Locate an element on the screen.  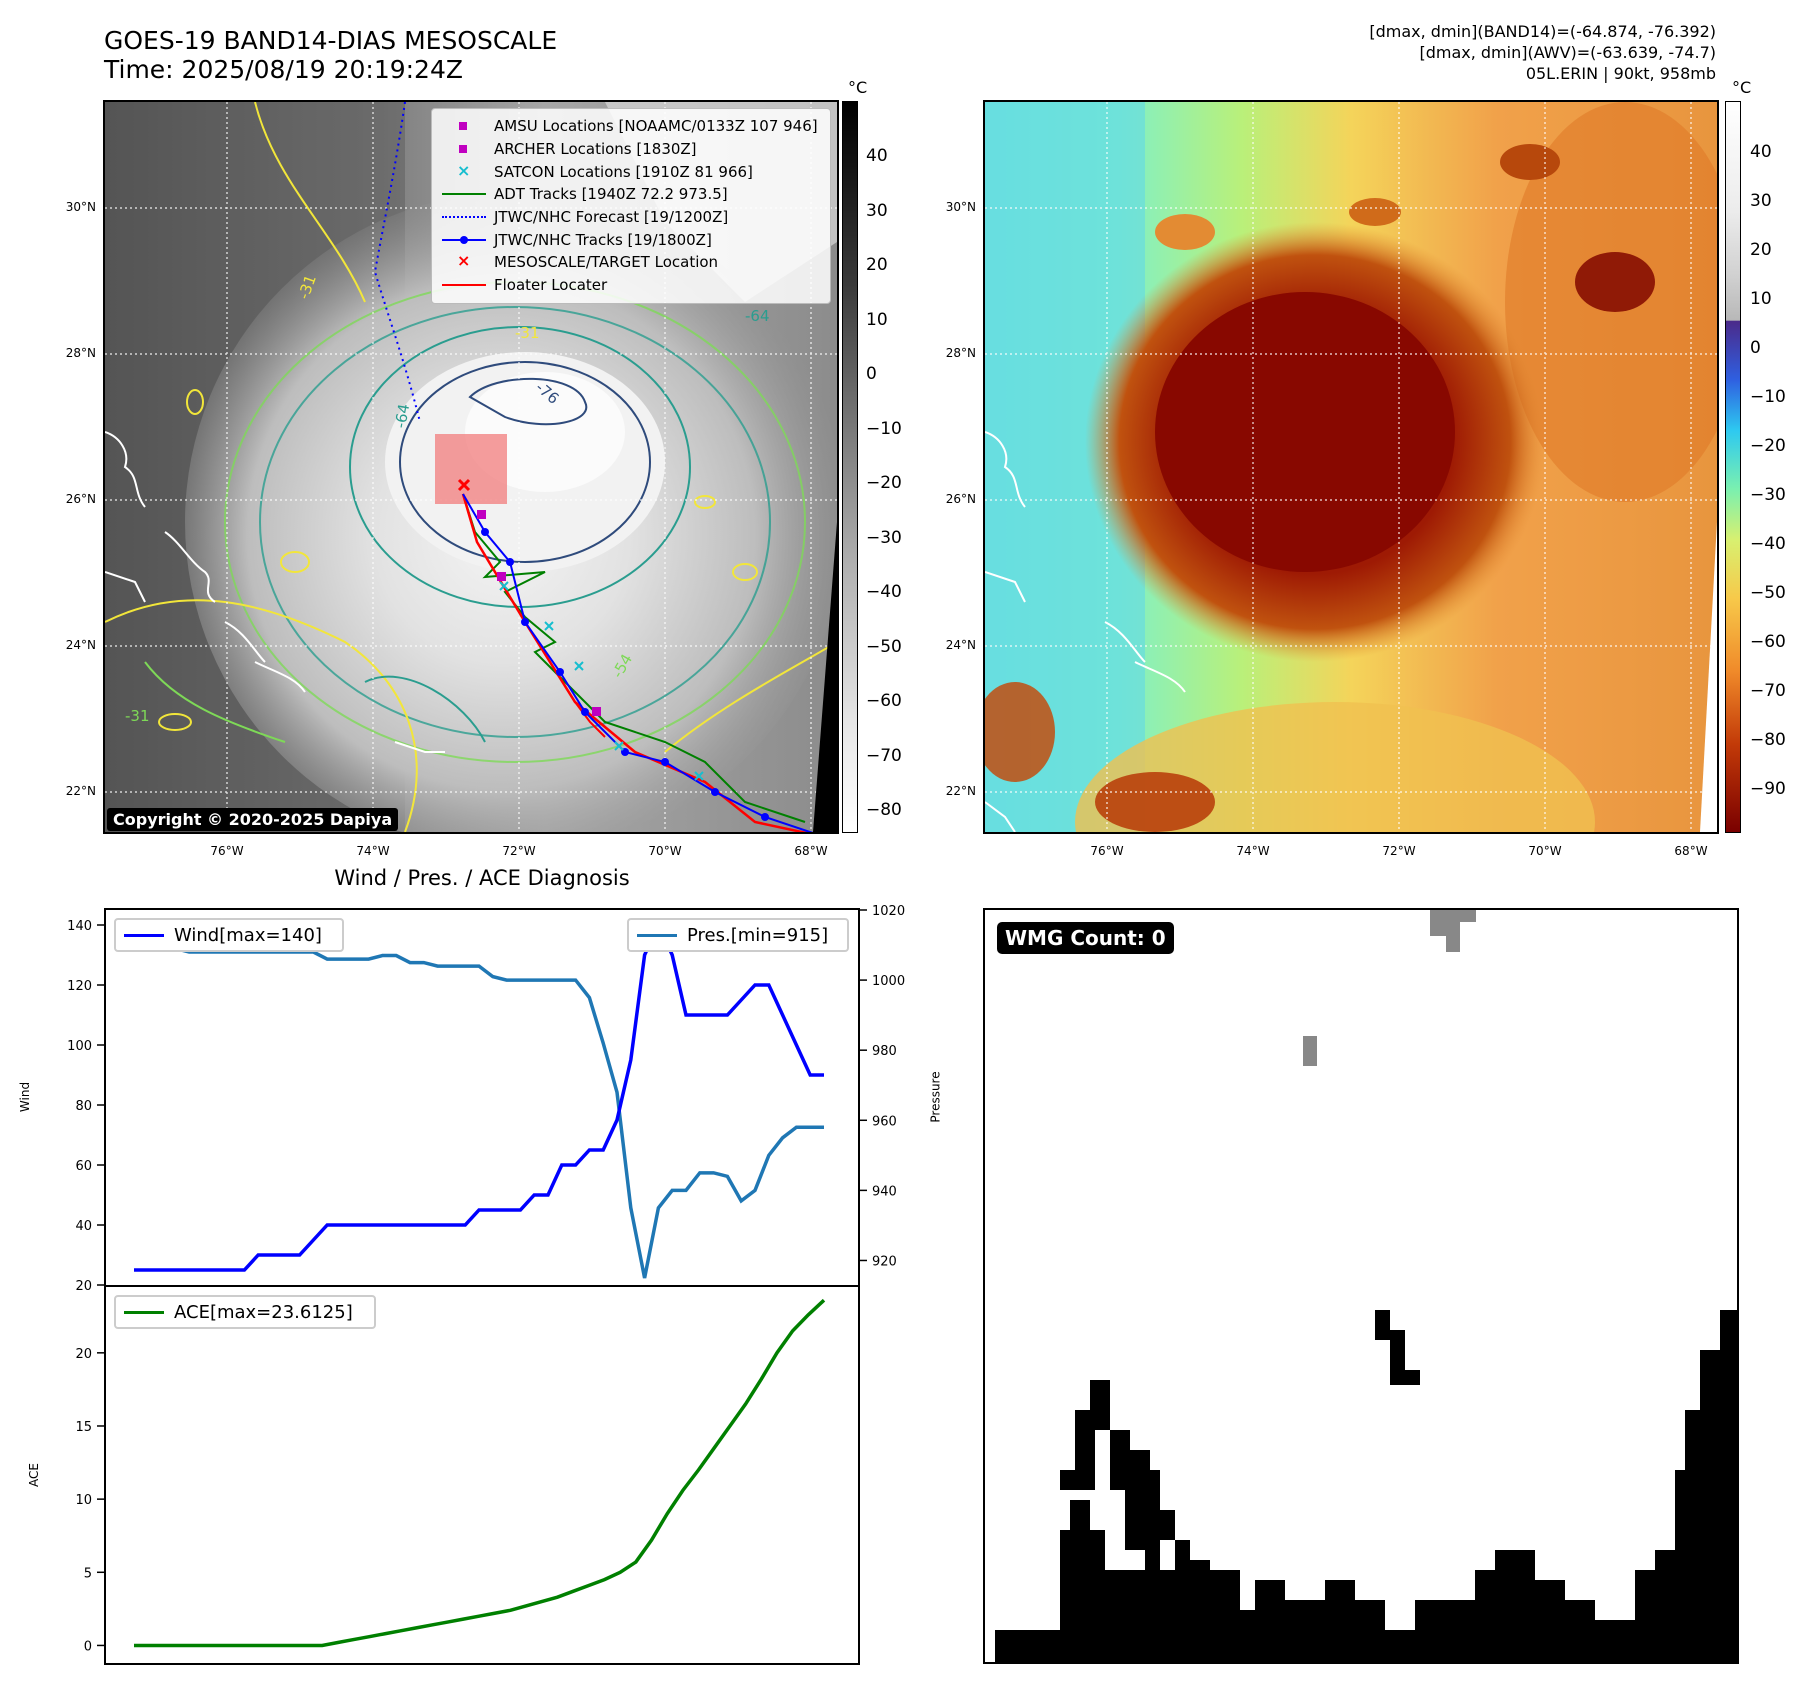
wind-tick-label: 80 is located at coordinates (83, 1106).